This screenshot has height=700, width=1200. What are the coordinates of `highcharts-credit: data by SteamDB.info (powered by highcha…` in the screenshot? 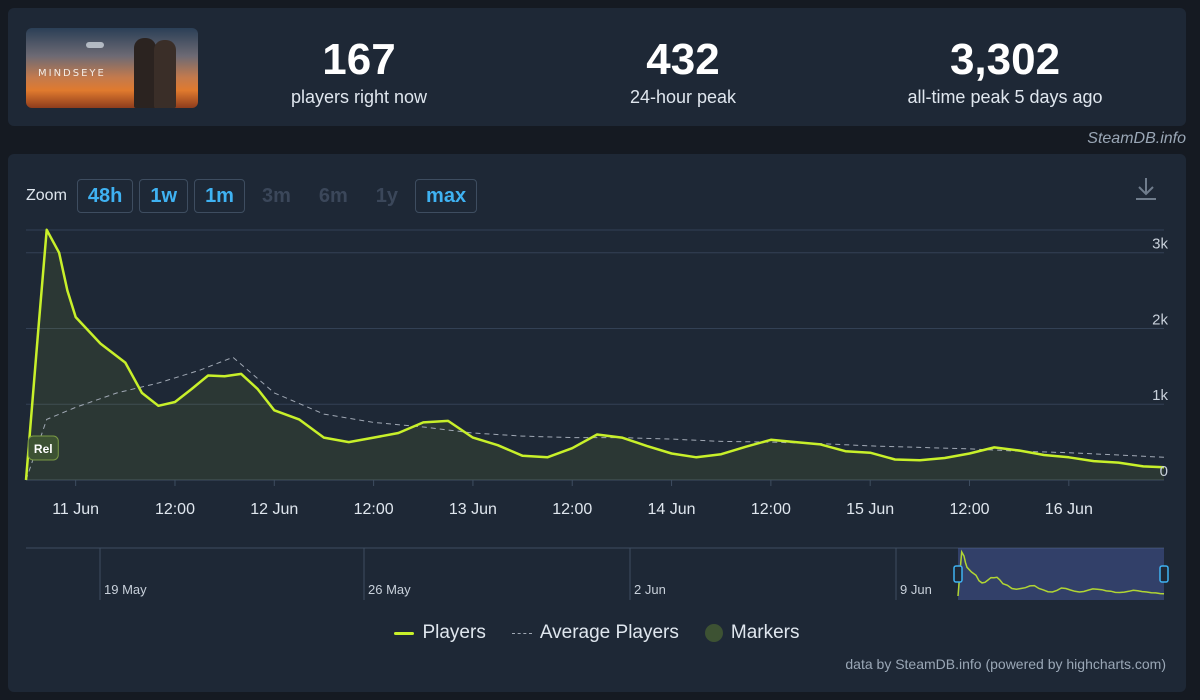 It's located at (1005, 664).